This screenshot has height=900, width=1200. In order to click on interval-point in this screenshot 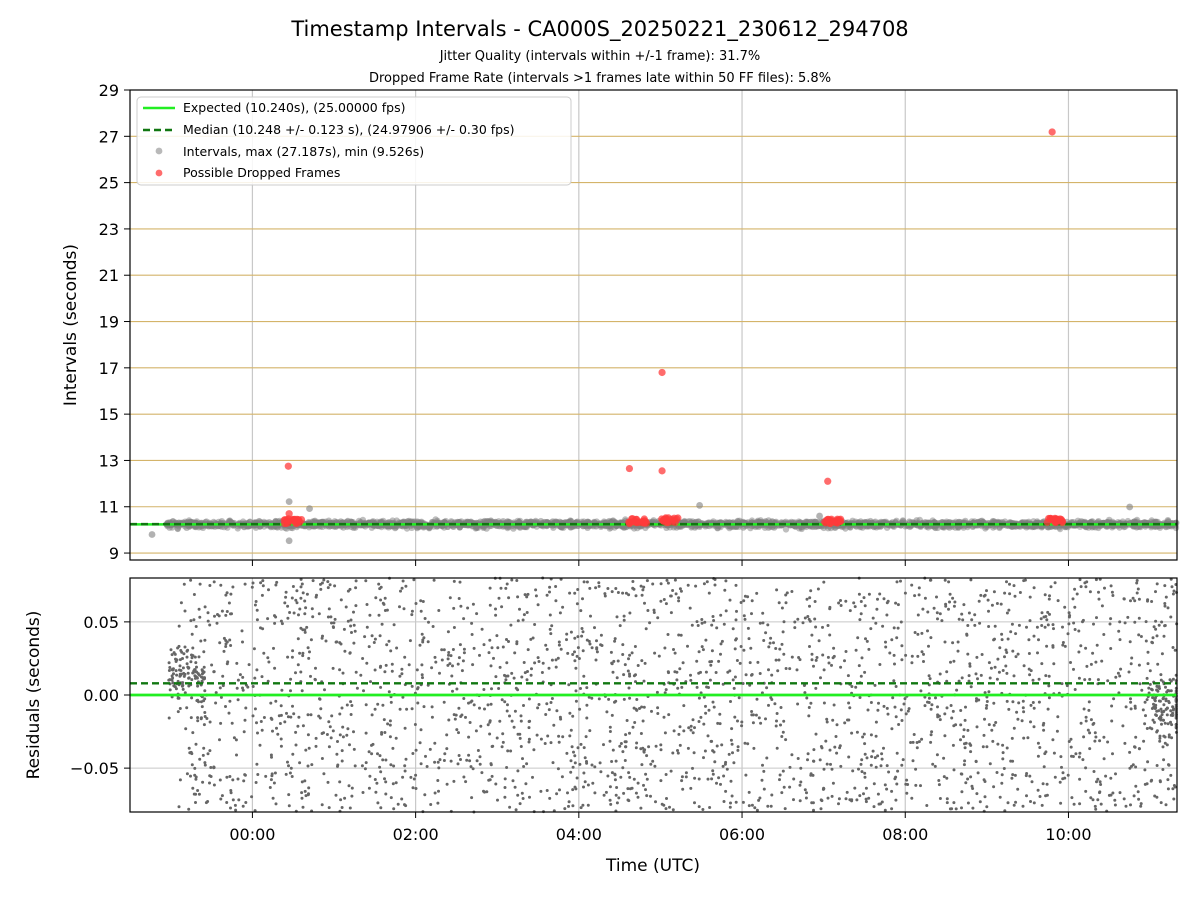, I will do `click(609, 521)`.